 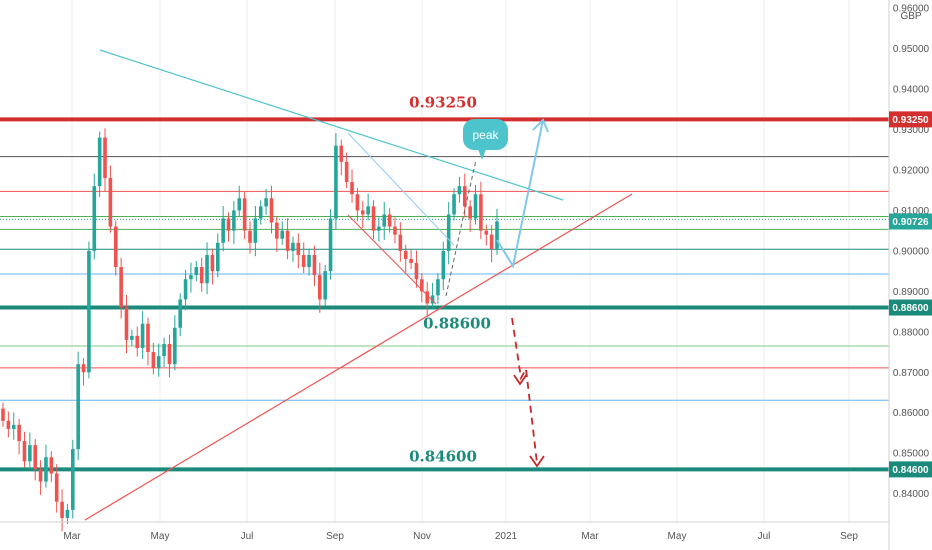 I want to click on wedge-lower-line, so click(x=392, y=259).